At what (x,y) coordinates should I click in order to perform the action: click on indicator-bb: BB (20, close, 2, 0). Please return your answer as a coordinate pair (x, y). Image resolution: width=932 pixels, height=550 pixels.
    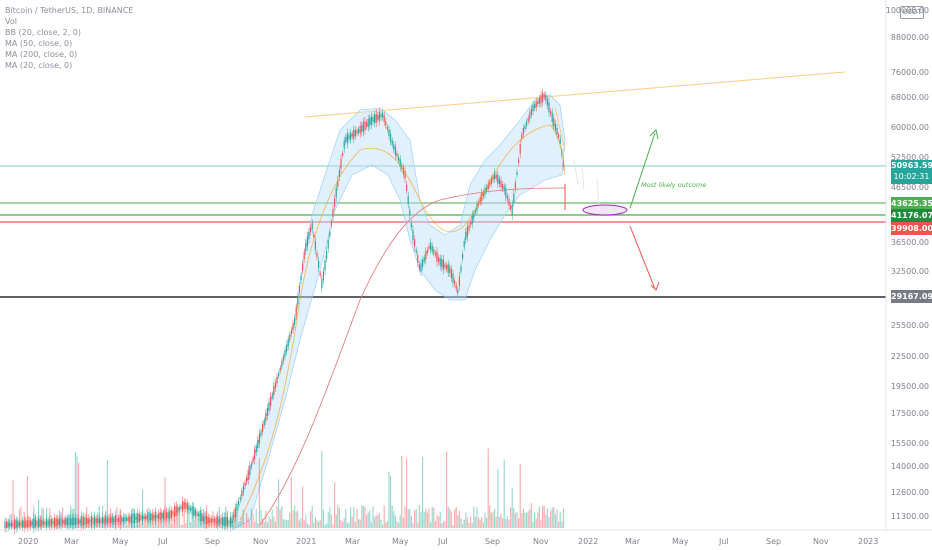
    Looking at the image, I should click on (43, 32).